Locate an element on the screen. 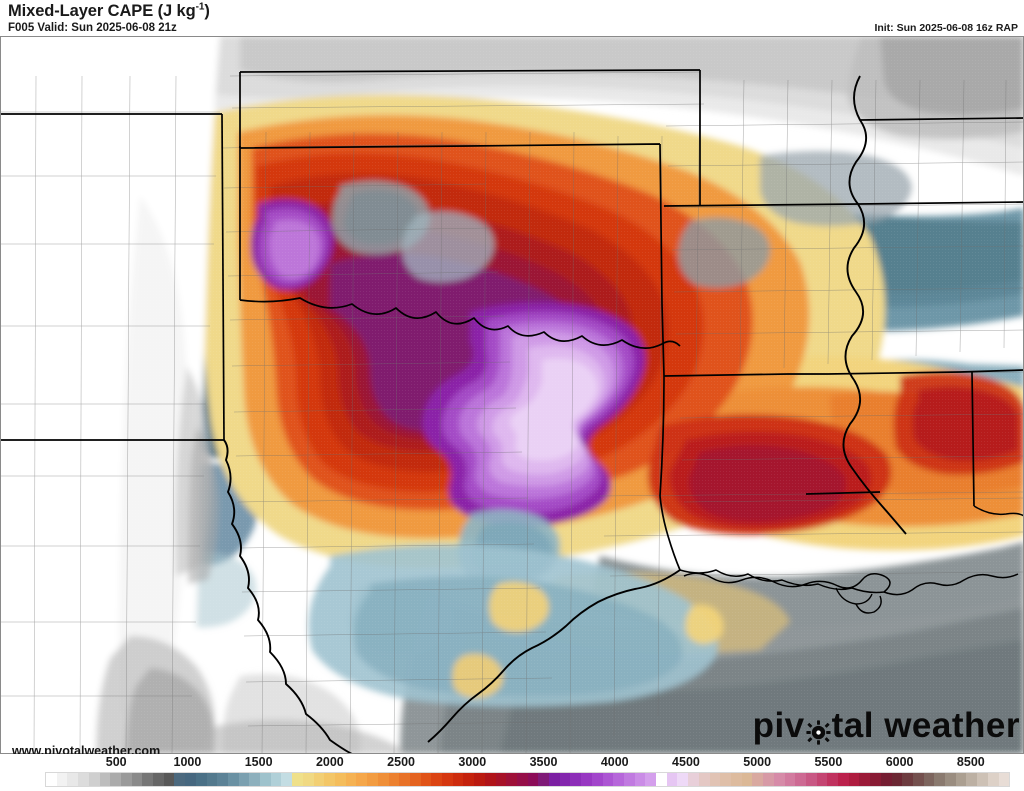 Image resolution: width=1024 pixels, height=791 pixels. colorbar-tick-label: 6000 is located at coordinates (899, 762).